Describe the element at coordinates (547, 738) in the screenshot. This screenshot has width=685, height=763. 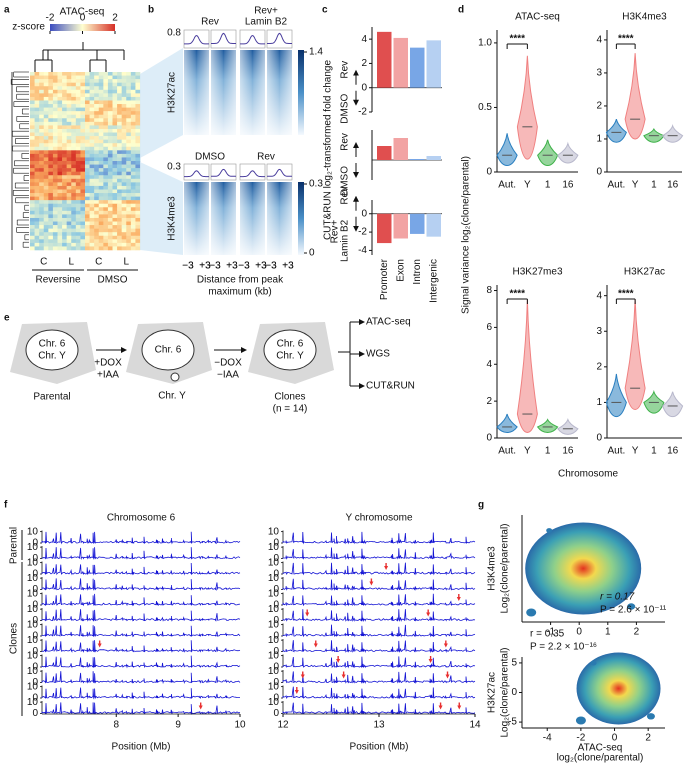
I see `x-tick-label: -4` at that location.